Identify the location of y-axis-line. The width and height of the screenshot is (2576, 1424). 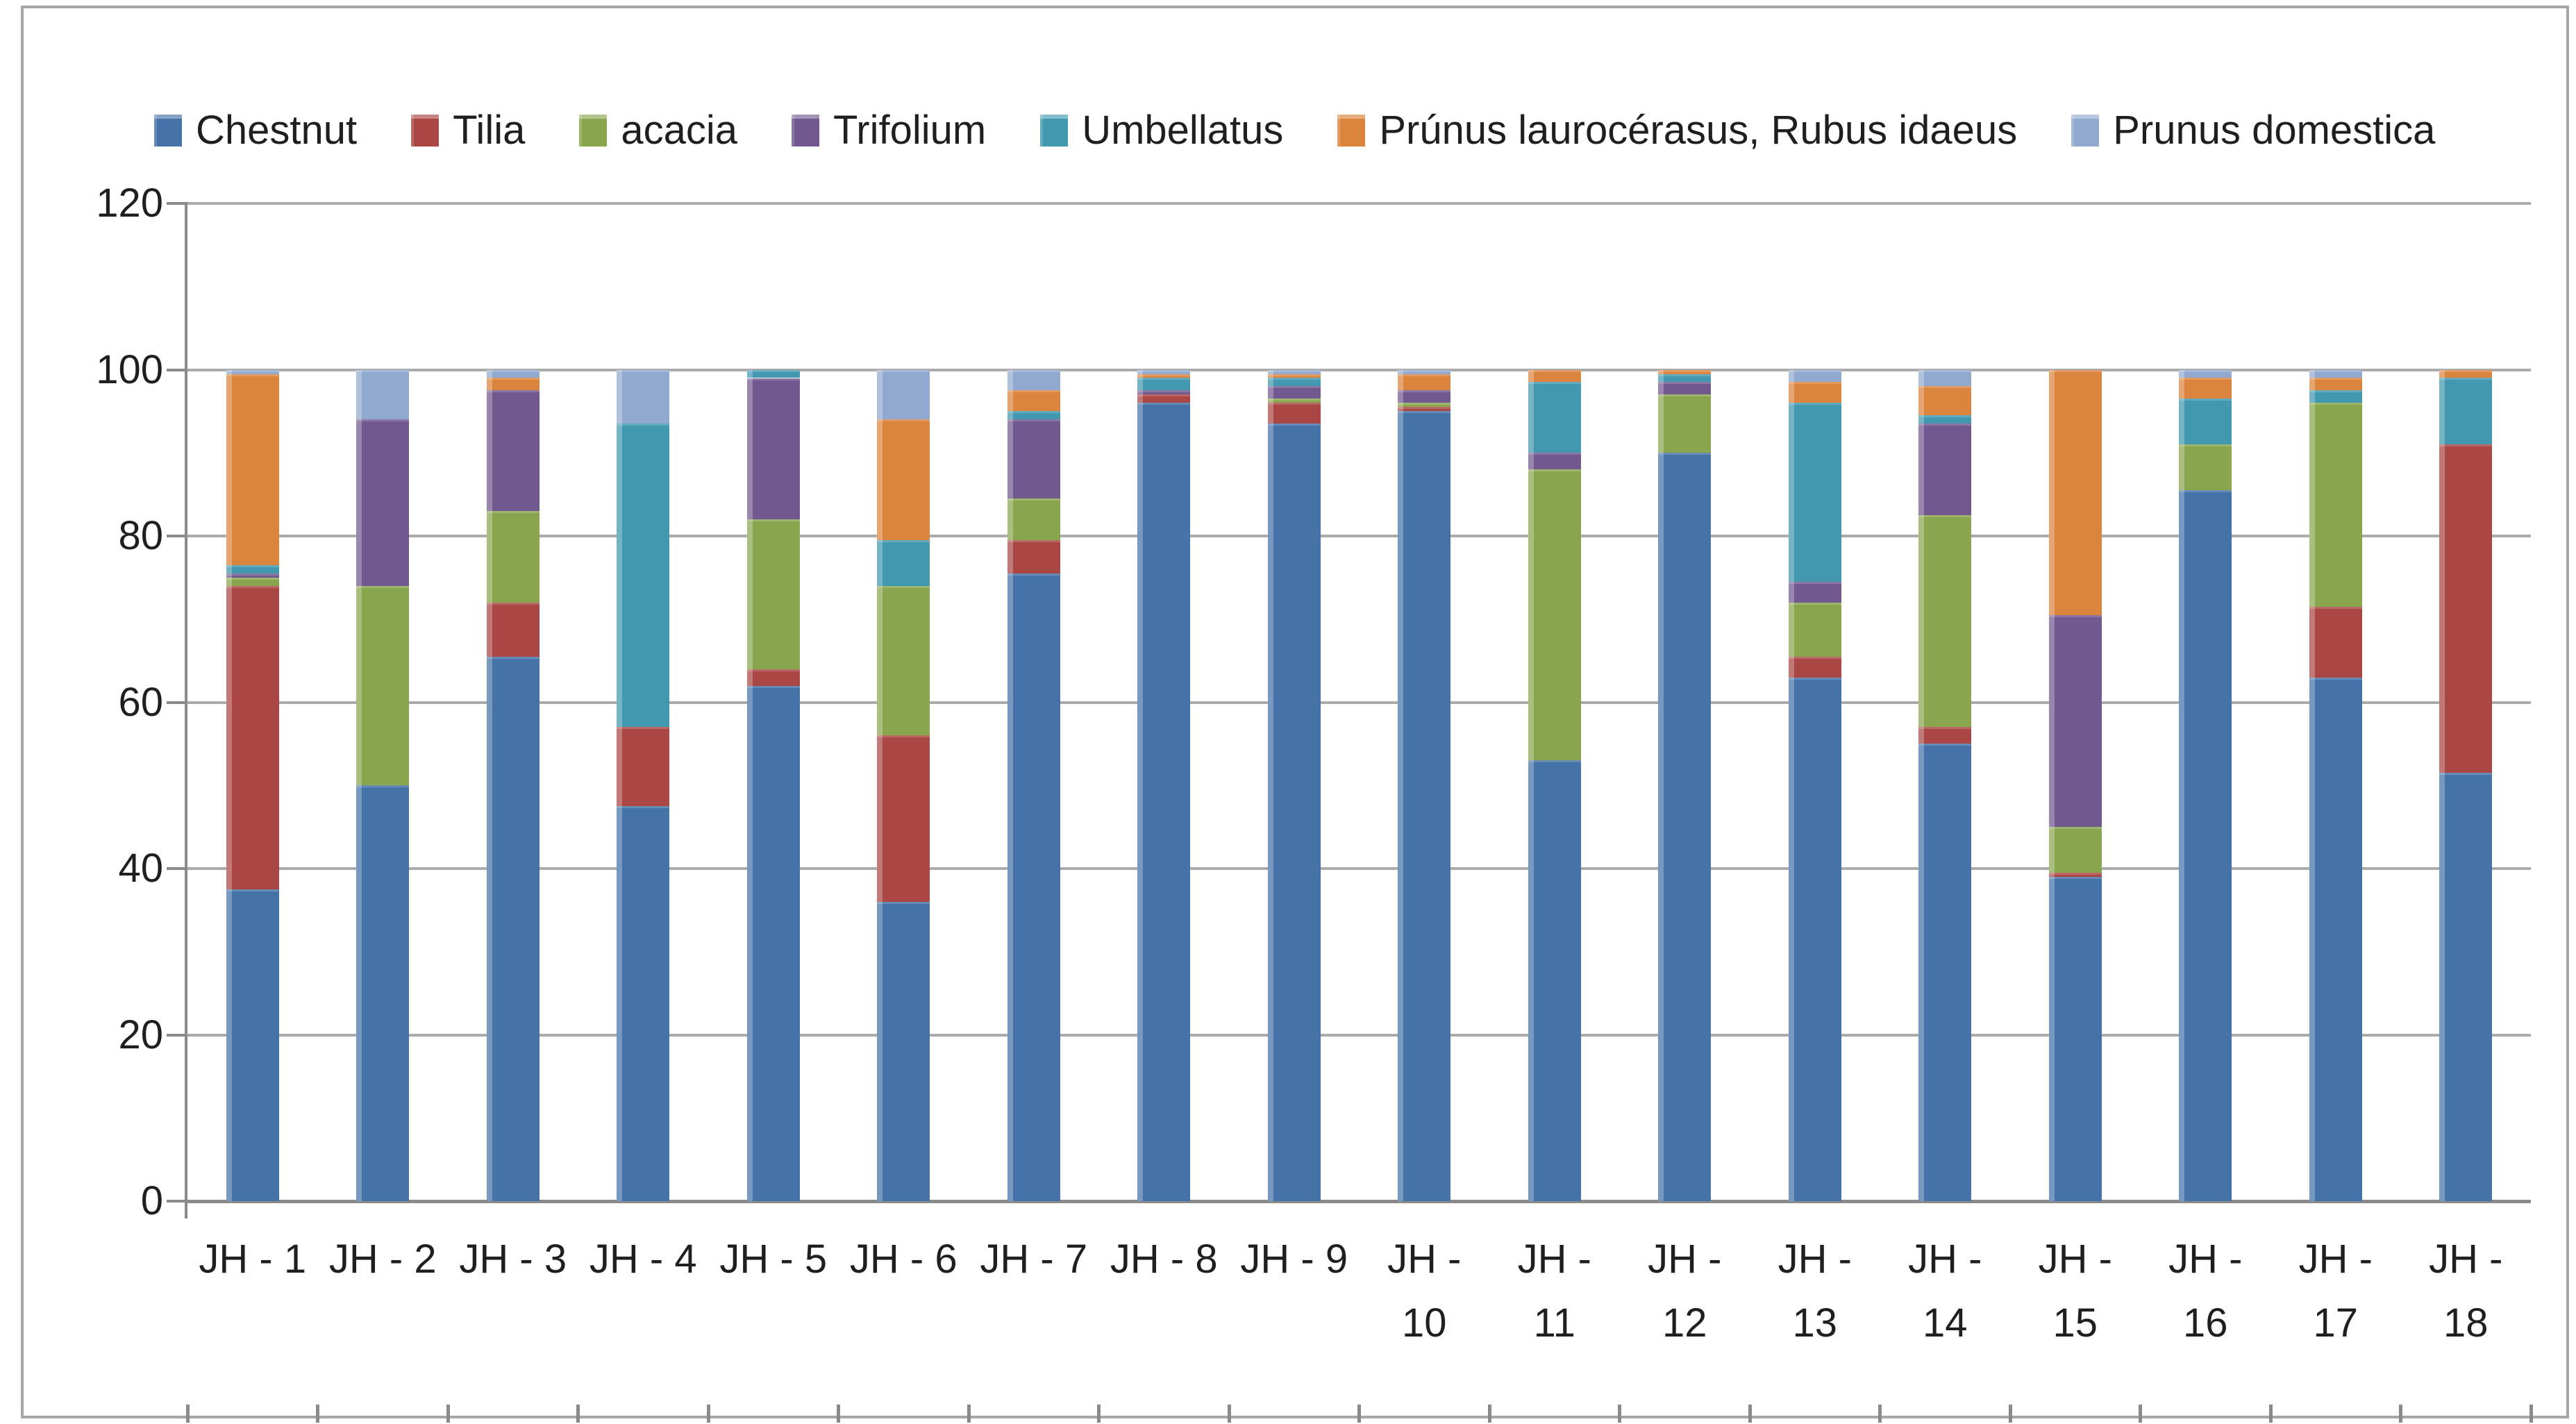
(186, 710).